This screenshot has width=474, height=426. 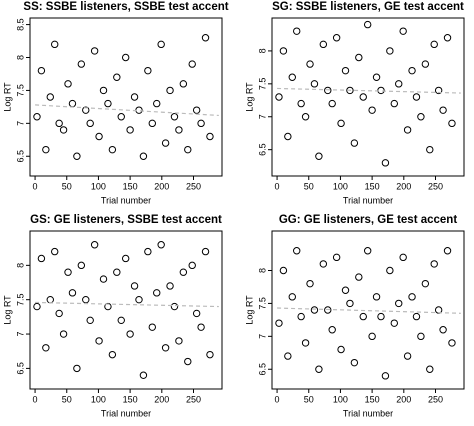 I want to click on panel-title: SS: SSBE listeners, SSBE test accent, so click(x=125, y=7).